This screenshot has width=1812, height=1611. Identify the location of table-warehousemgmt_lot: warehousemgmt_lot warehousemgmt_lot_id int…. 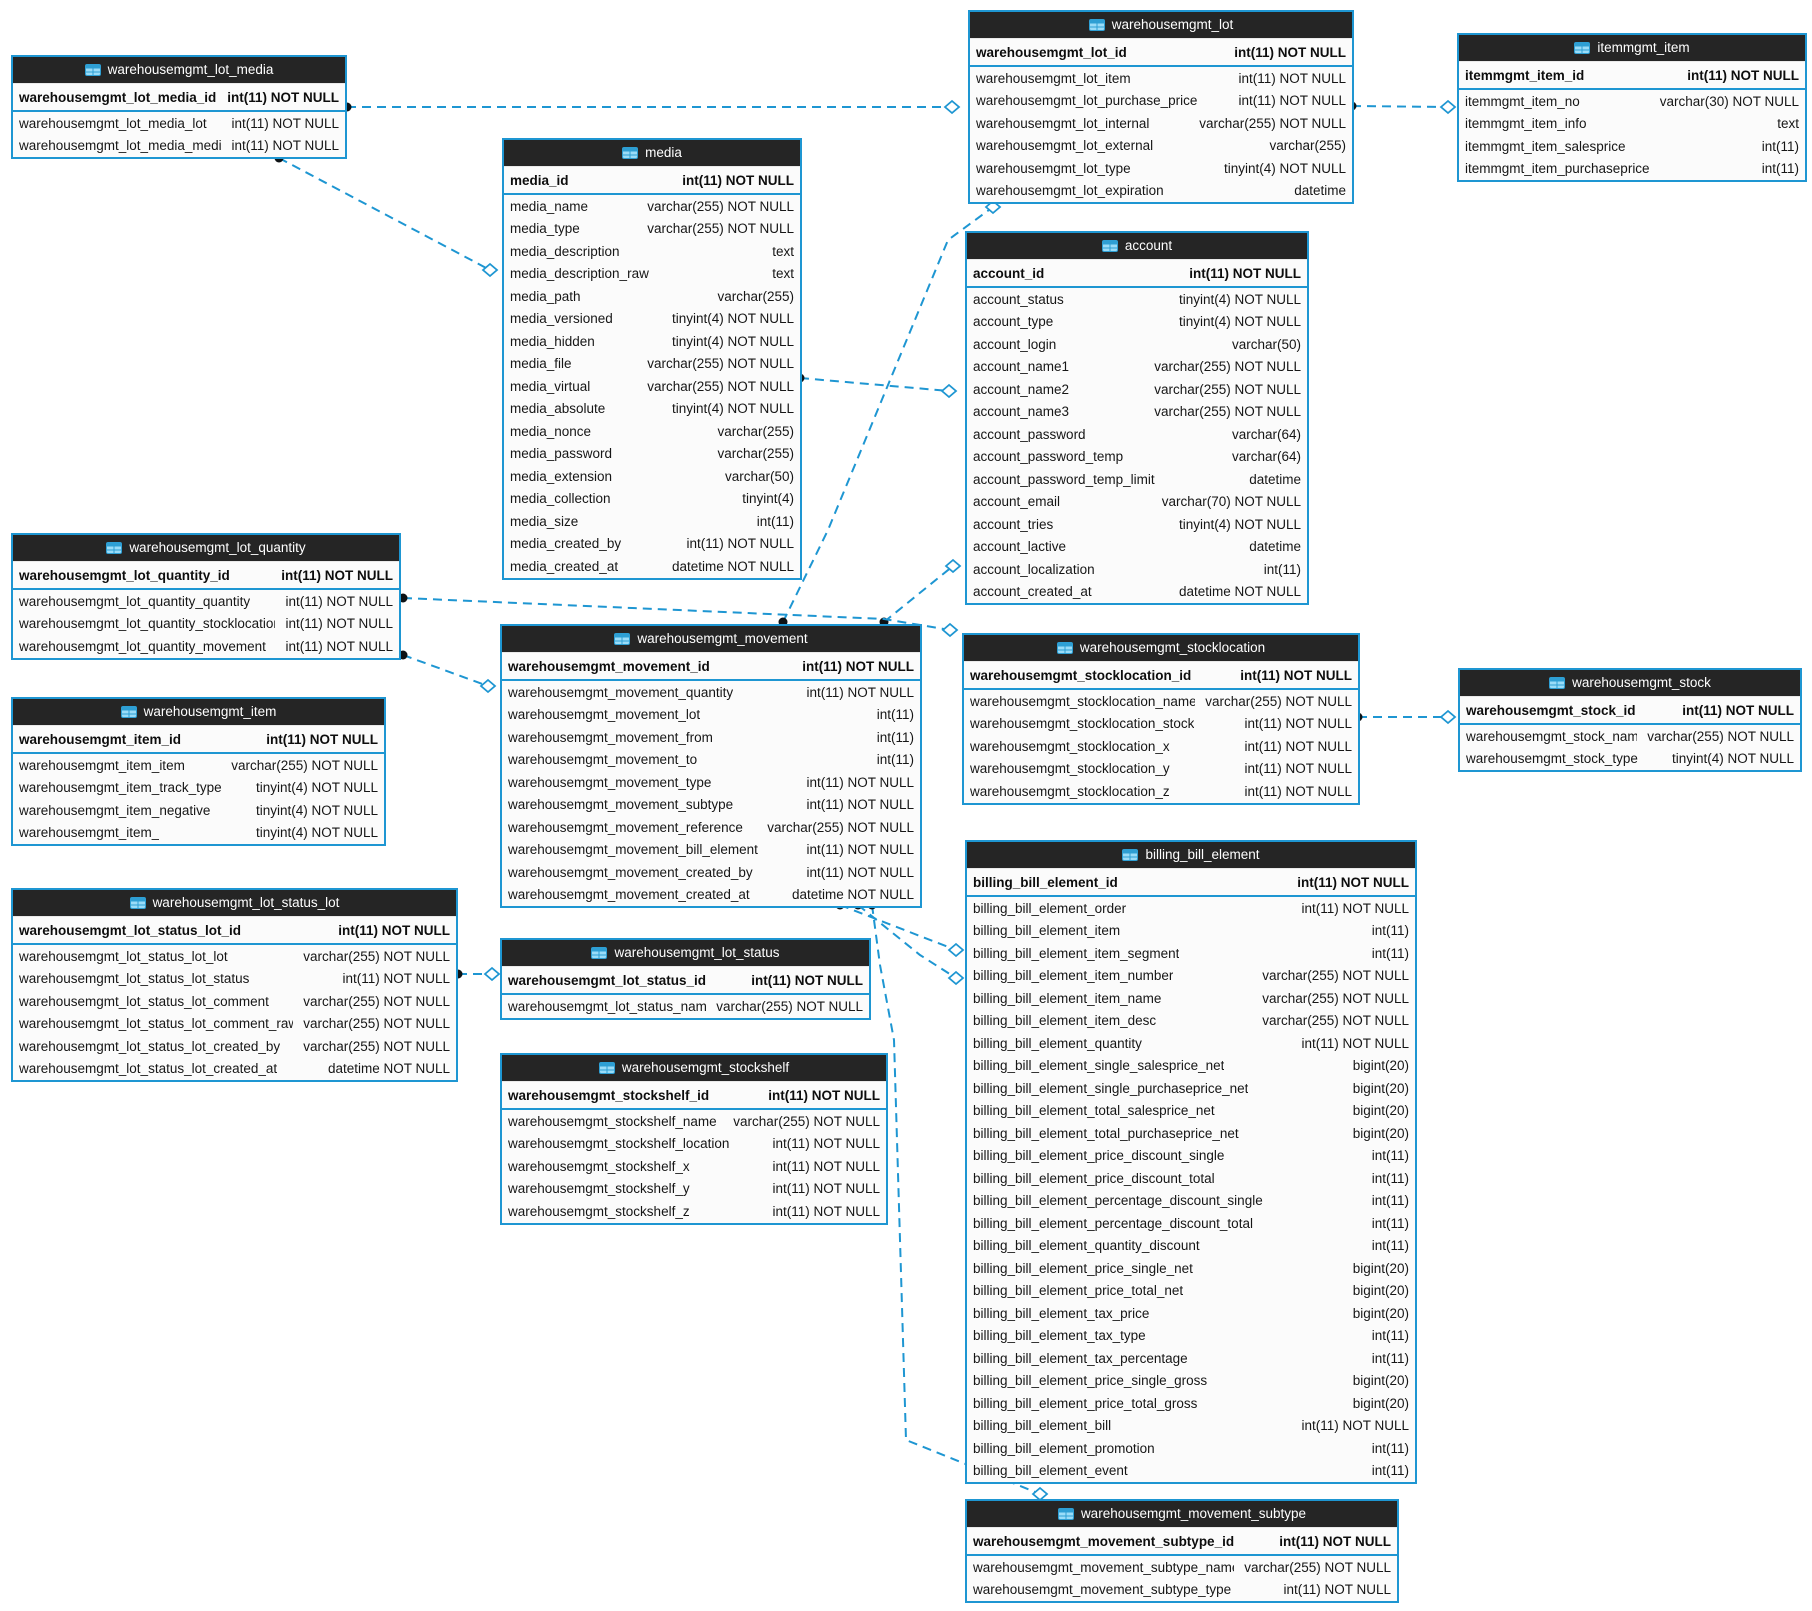
(1161, 107).